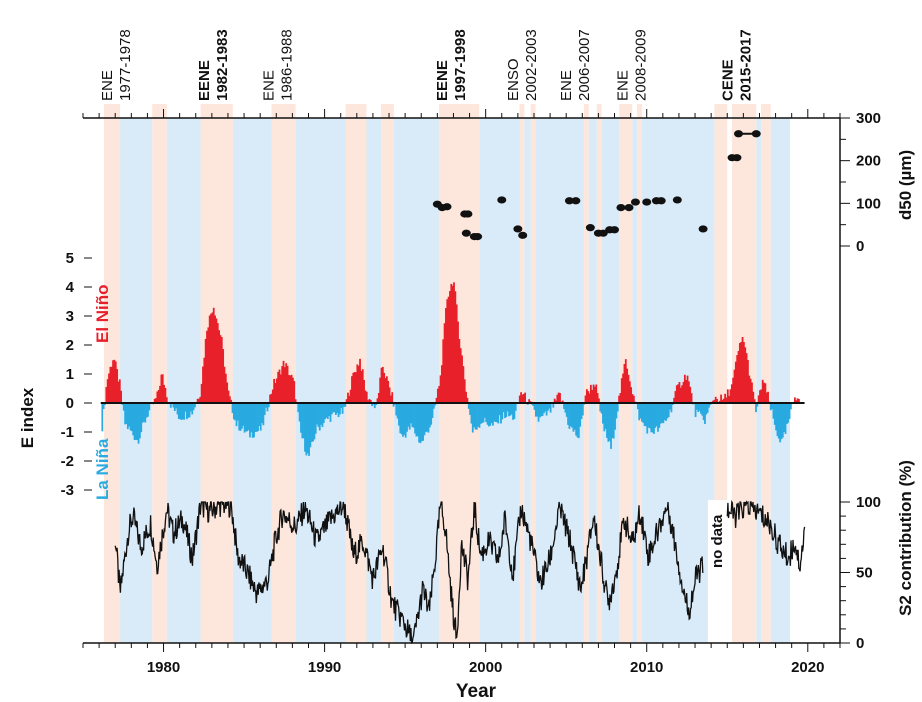  Describe the element at coordinates (860, 246) in the screenshot. I see `d50-tick-label: 0` at that location.